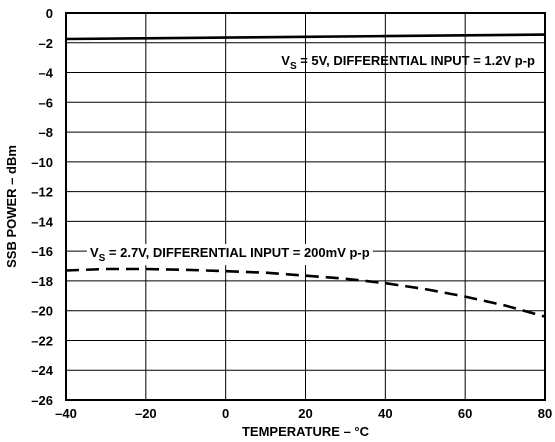 The height and width of the screenshot is (442, 555). I want to click on x-axis-title: TEMPERATURE – °C, so click(306, 431).